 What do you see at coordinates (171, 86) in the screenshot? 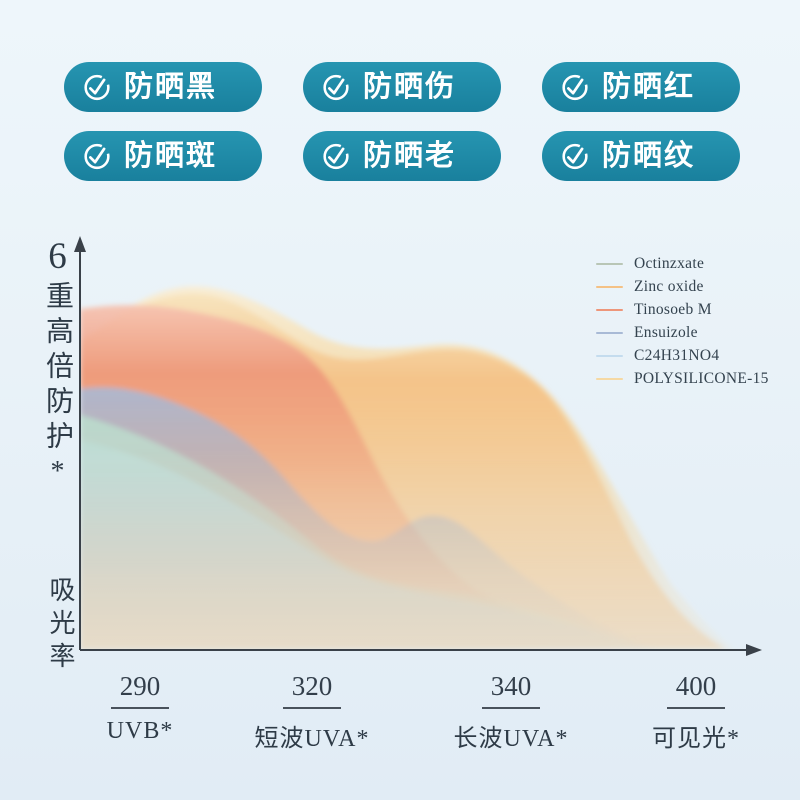
I see `badge-label: 防晒黑` at bounding box center [171, 86].